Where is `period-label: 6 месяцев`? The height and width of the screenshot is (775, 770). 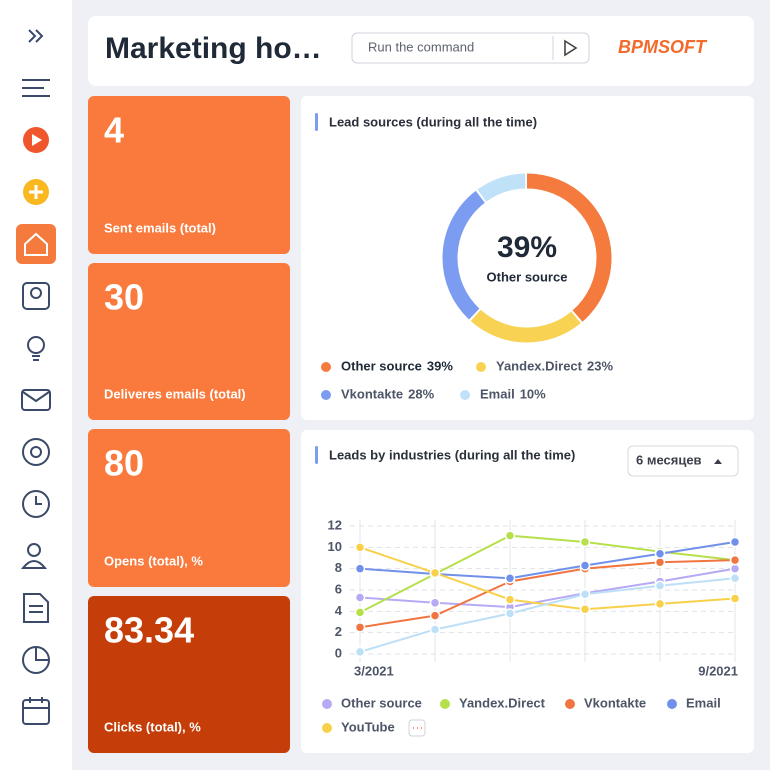 period-label: 6 месяцев is located at coordinates (669, 459).